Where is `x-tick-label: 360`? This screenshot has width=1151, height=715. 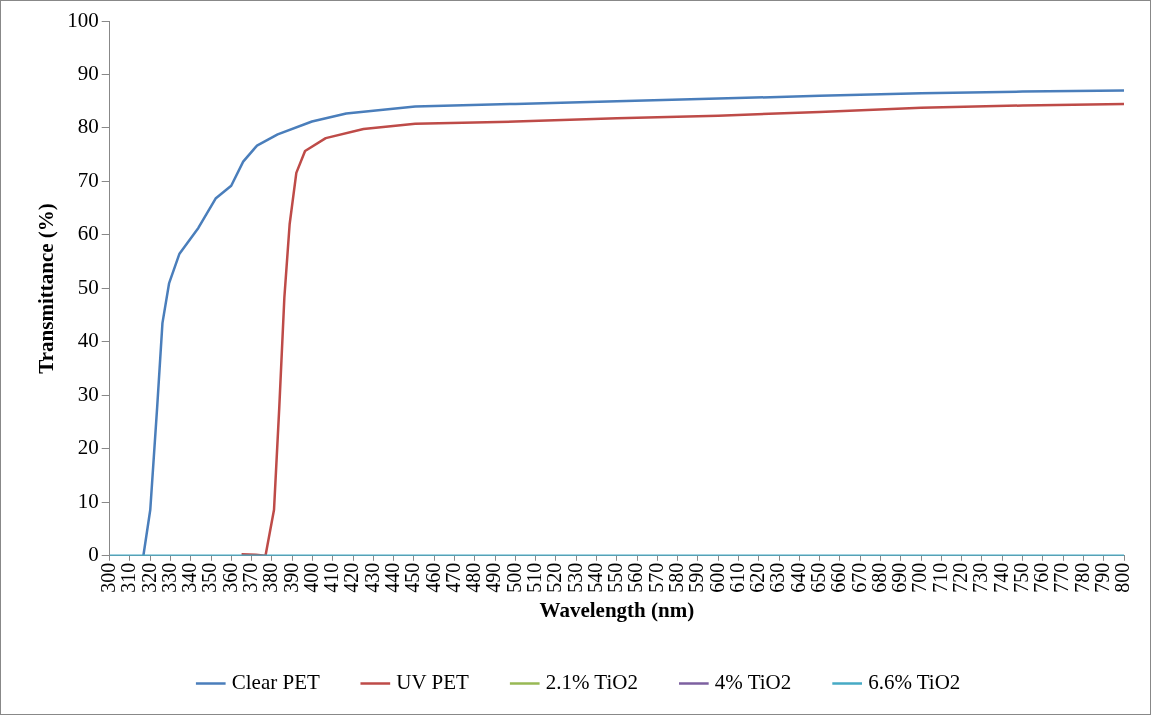
x-tick-label: 360 is located at coordinates (229, 577).